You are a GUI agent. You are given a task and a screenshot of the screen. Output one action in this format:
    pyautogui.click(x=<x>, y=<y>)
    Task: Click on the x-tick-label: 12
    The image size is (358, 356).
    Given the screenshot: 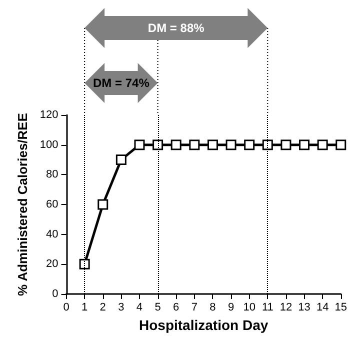 What is the action you would take?
    pyautogui.click(x=286, y=308)
    